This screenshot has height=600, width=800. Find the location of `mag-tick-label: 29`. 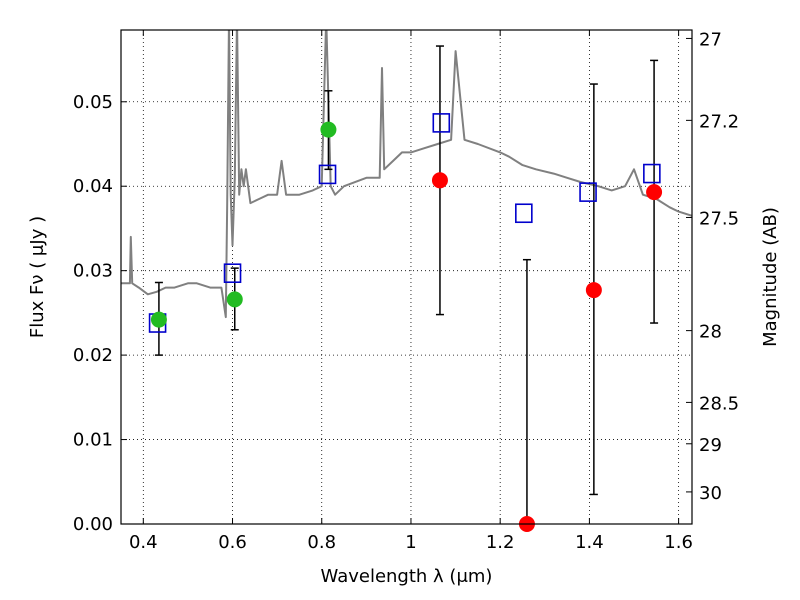

mag-tick-label: 29 is located at coordinates (710, 445).